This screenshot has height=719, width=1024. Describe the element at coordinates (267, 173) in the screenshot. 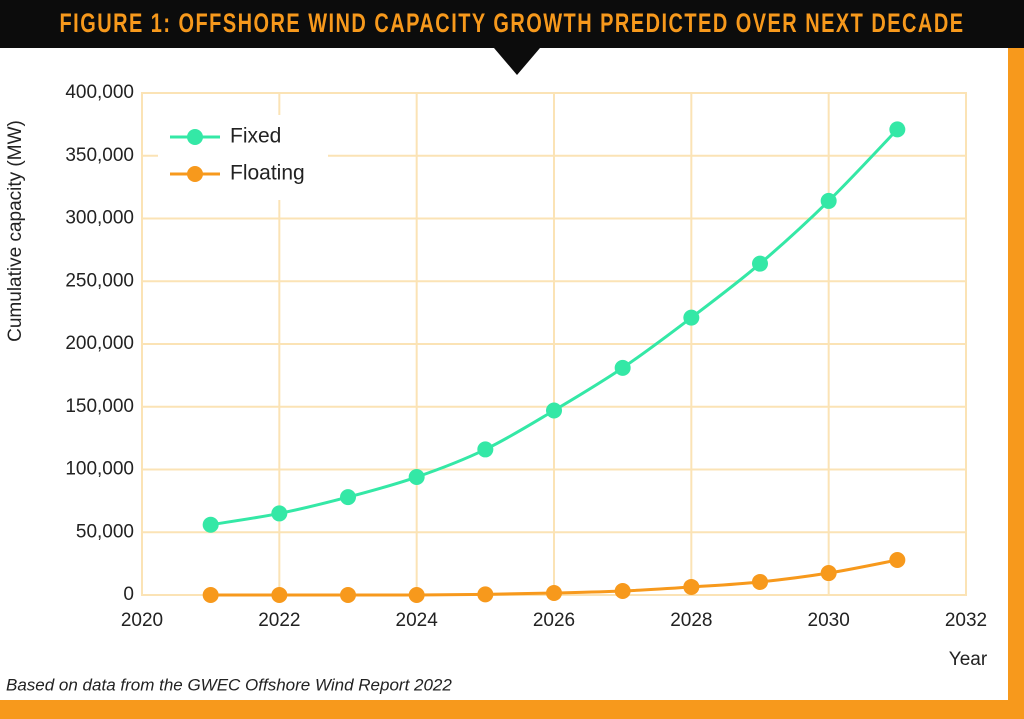

I see `legend-label: Floating` at that location.